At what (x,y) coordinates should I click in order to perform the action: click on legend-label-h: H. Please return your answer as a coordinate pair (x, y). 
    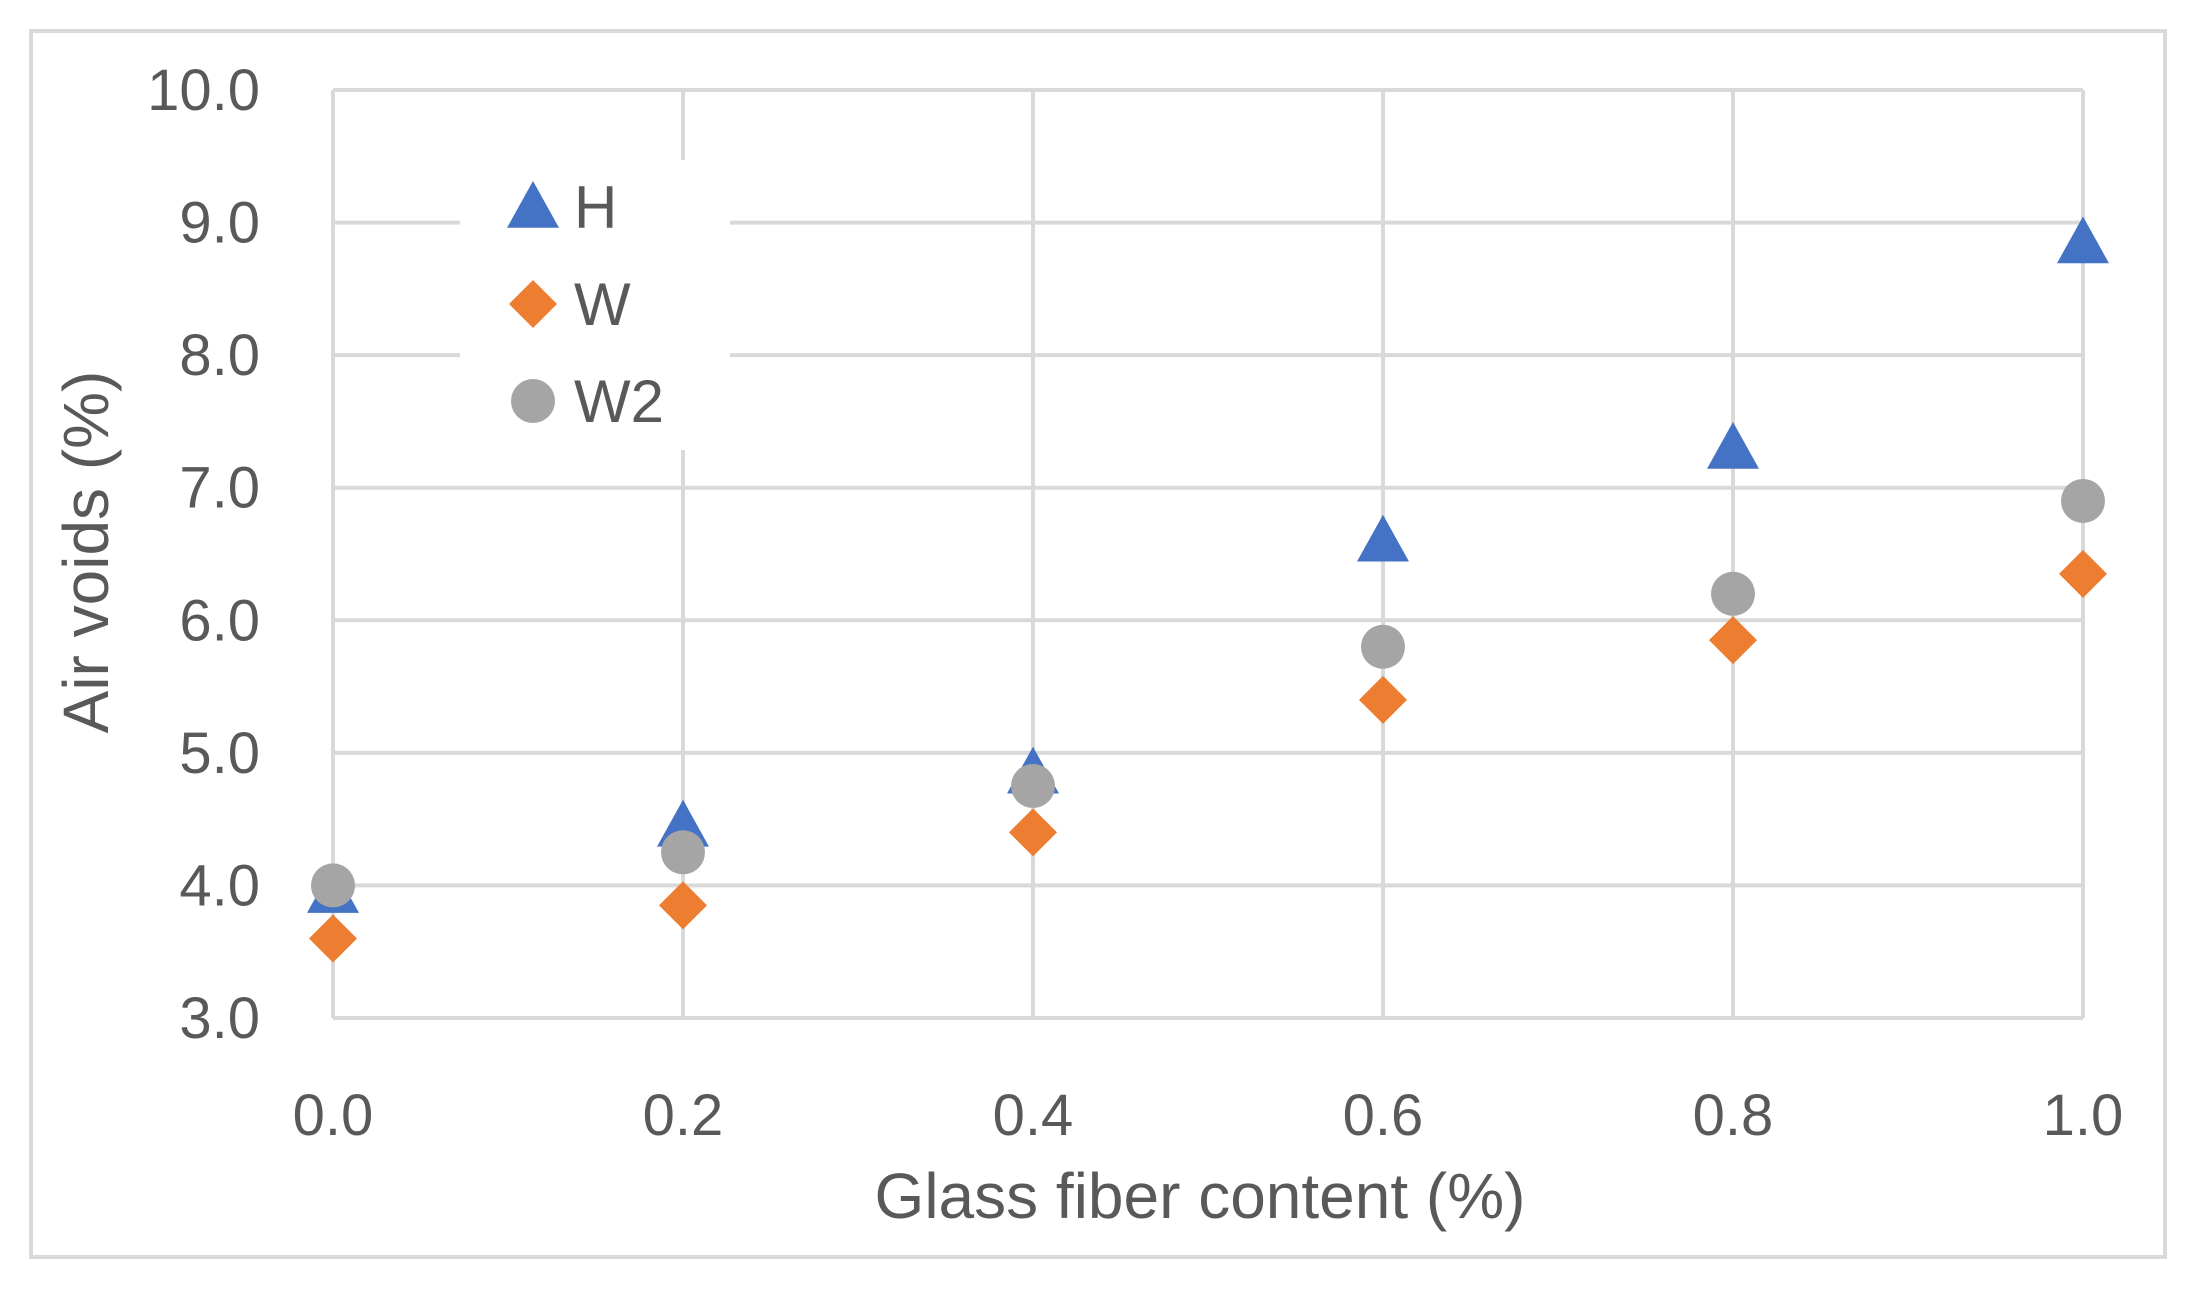
    Looking at the image, I should click on (595, 207).